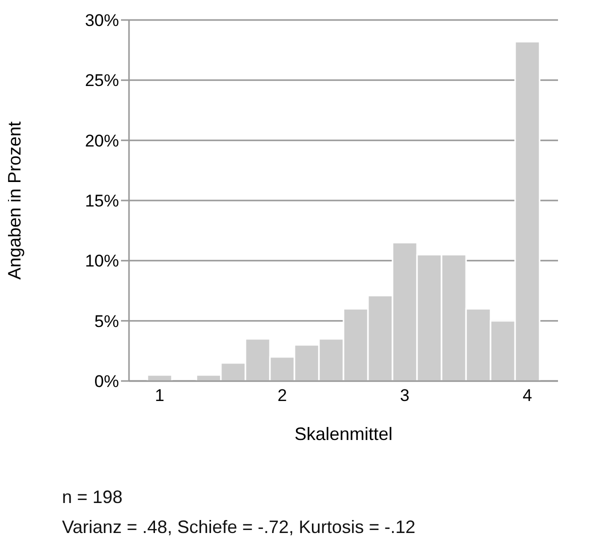 This screenshot has width=590, height=553. Describe the element at coordinates (101, 20) in the screenshot. I see `y-tick-label: 30%` at that location.